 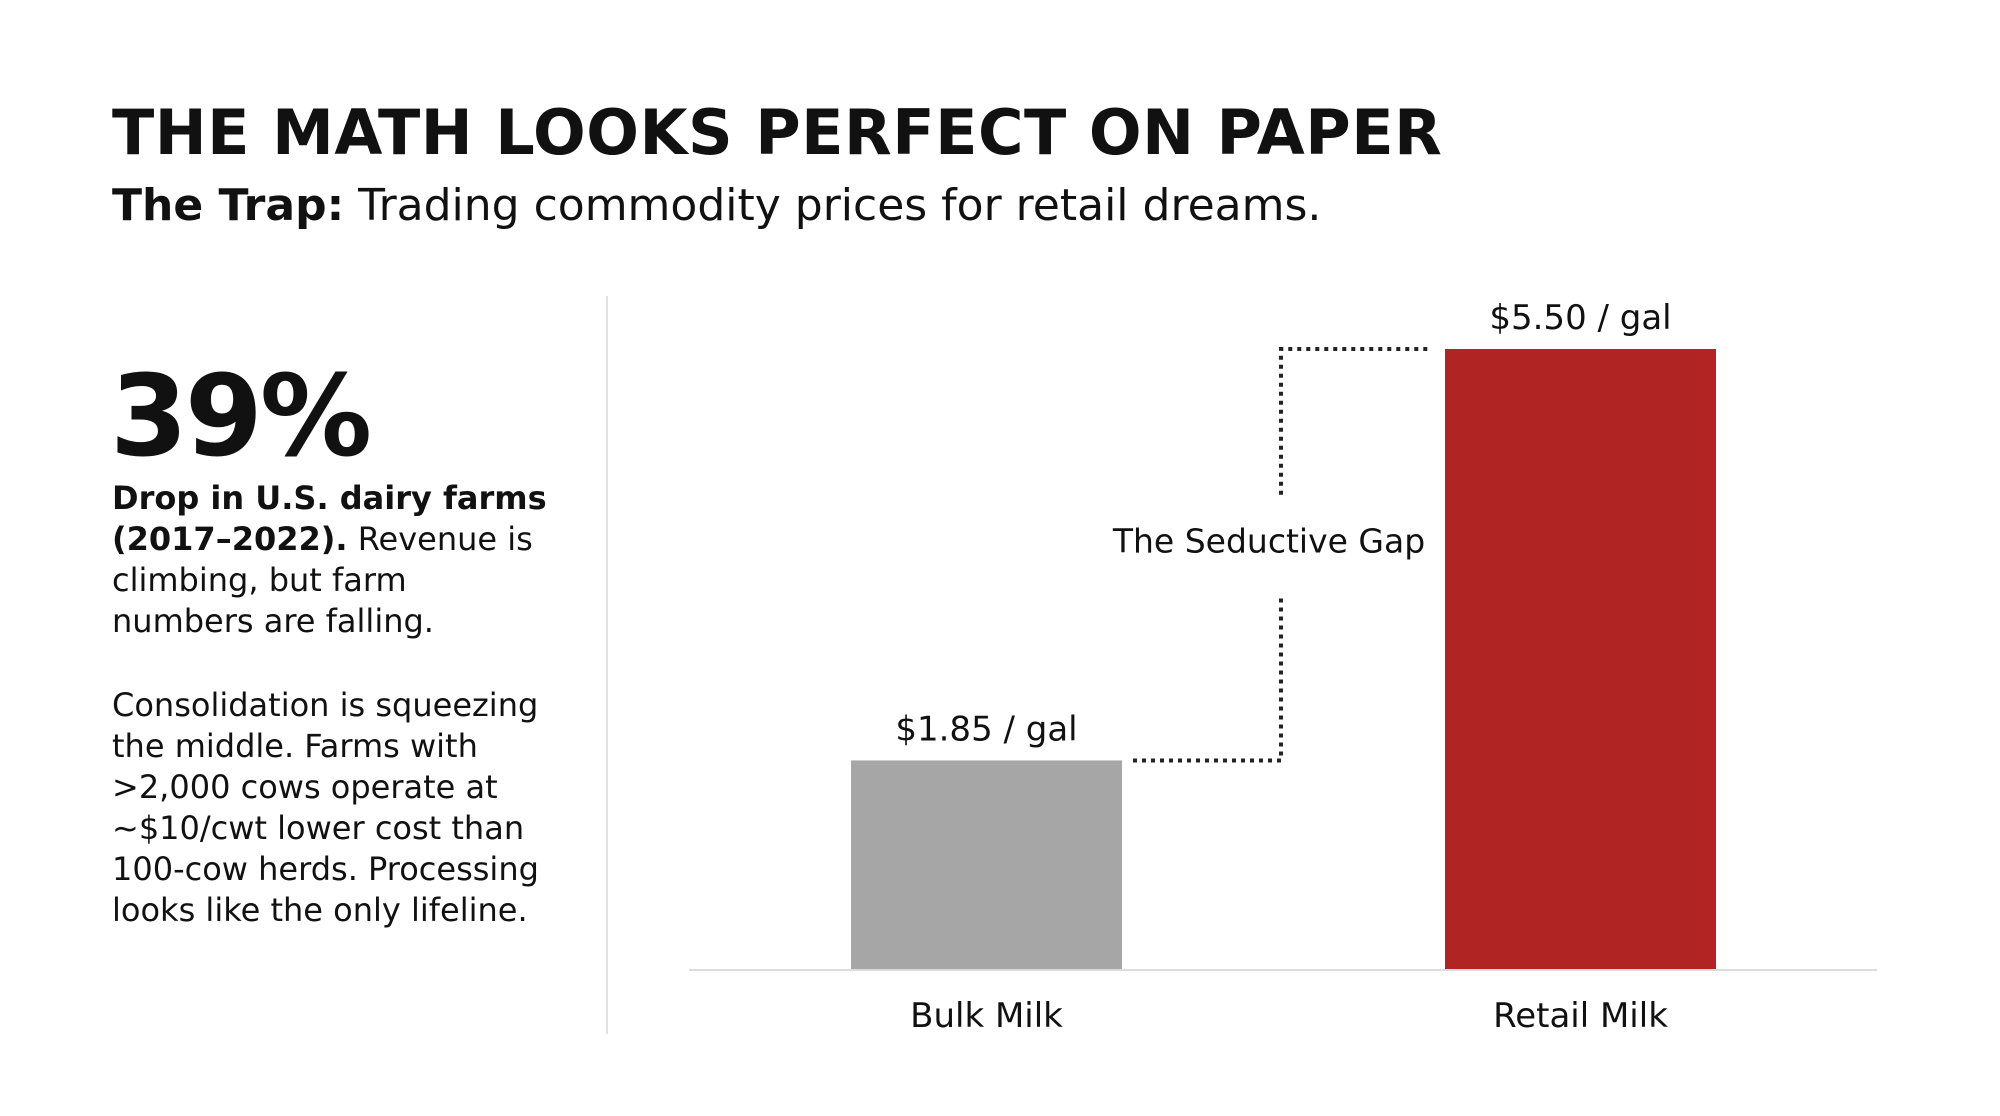 What do you see at coordinates (1580, 1016) in the screenshot?
I see `category-label: Retail Milk` at bounding box center [1580, 1016].